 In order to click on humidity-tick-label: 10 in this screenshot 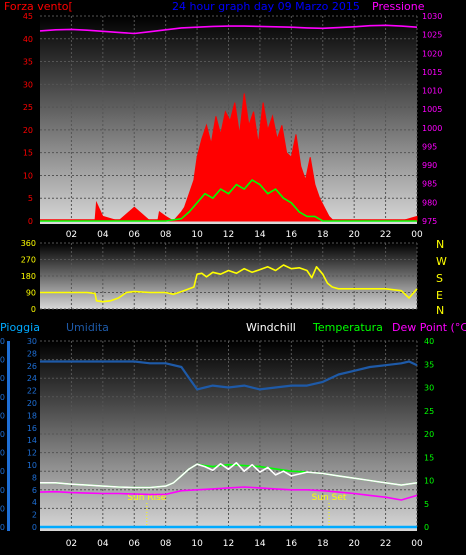, I will do `click(2, 508)`.